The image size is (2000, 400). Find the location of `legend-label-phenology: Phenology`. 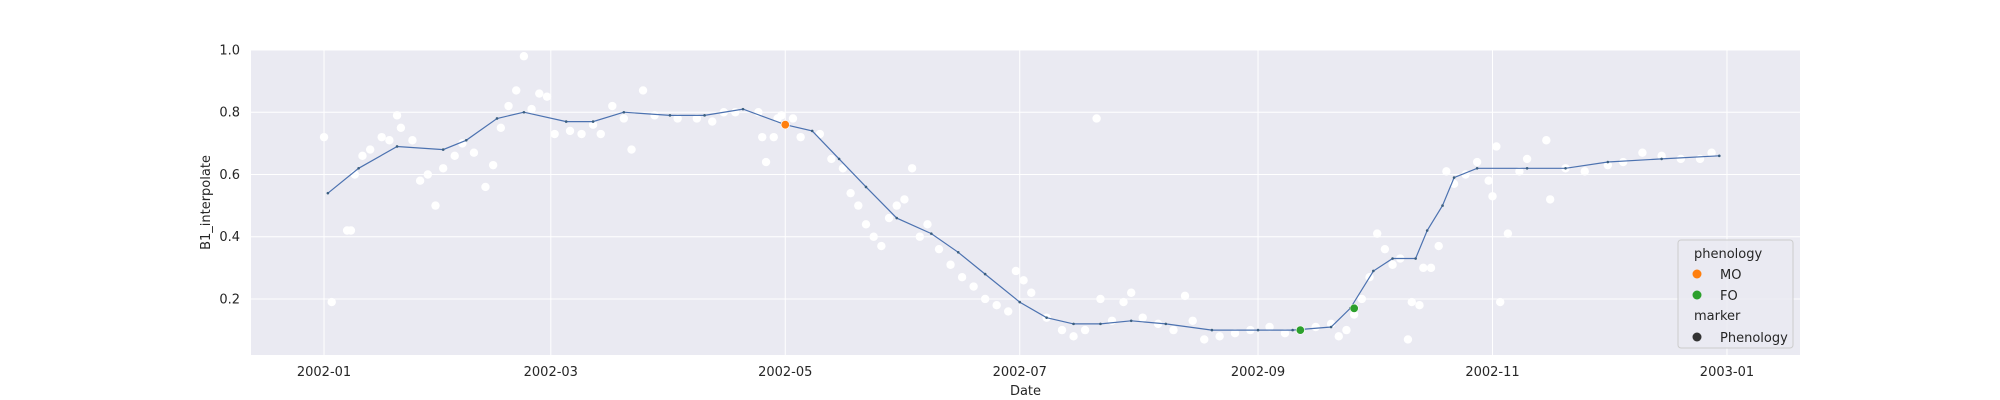

legend-label-phenology: Phenology is located at coordinates (1754, 338).